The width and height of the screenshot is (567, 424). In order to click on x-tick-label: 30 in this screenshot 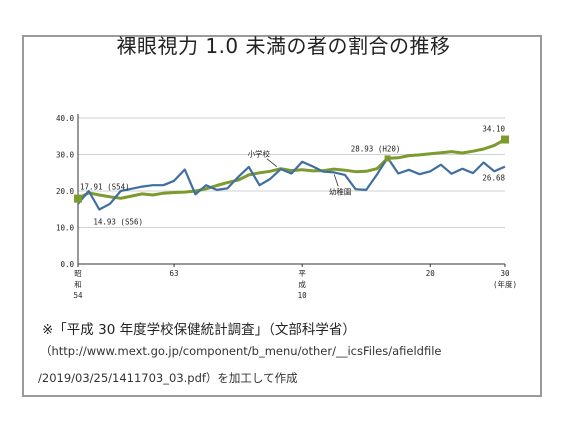, I will do `click(505, 273)`.